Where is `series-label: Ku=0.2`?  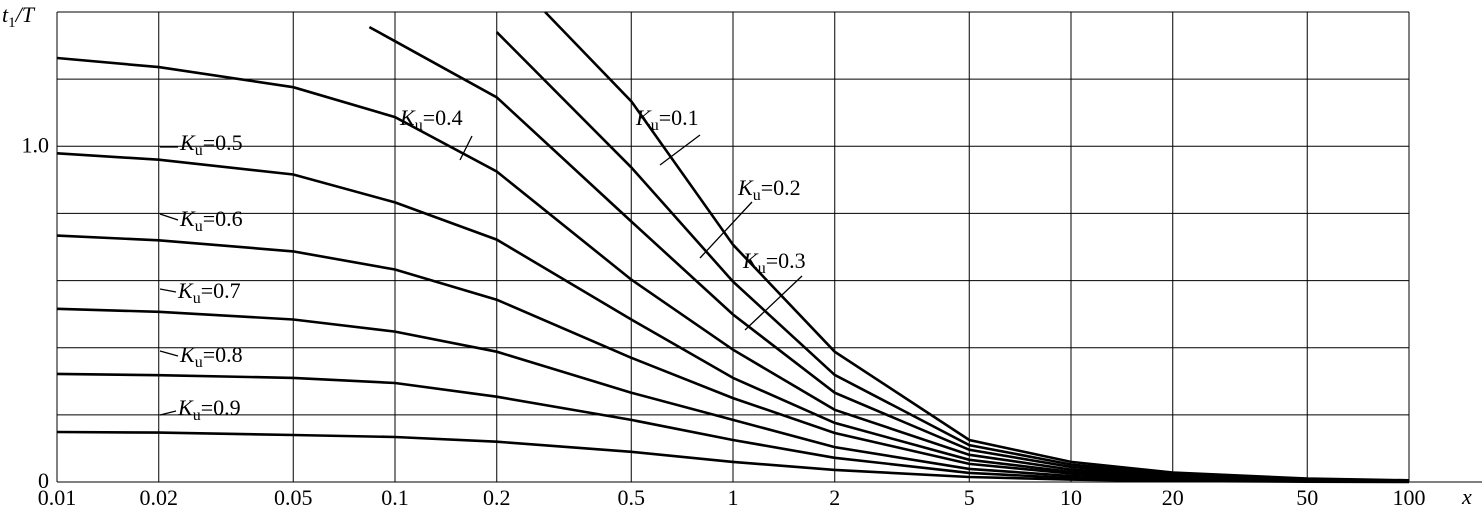
series-label: Ku=0.2 is located at coordinates (769, 189).